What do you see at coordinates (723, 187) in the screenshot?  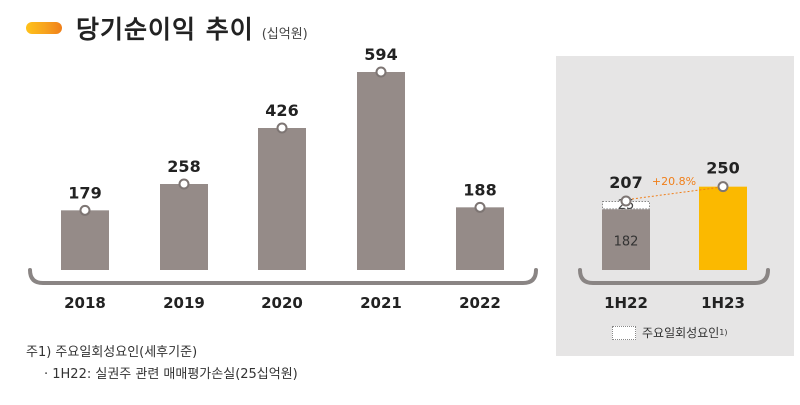 I see `bar-marker-1H23` at bounding box center [723, 187].